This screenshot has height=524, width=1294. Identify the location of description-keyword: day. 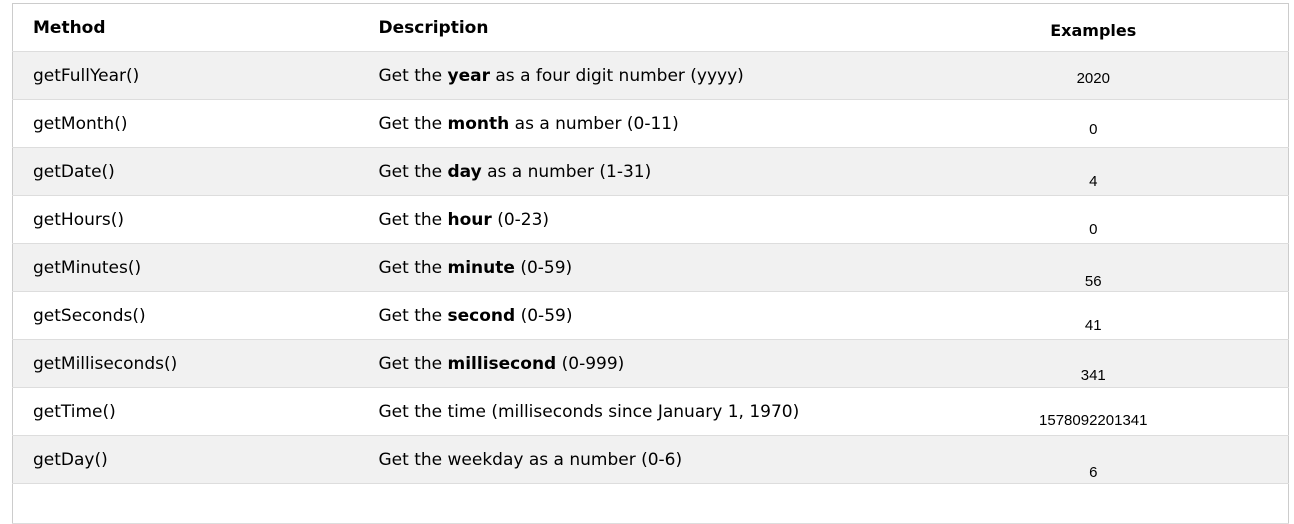
(464, 171).